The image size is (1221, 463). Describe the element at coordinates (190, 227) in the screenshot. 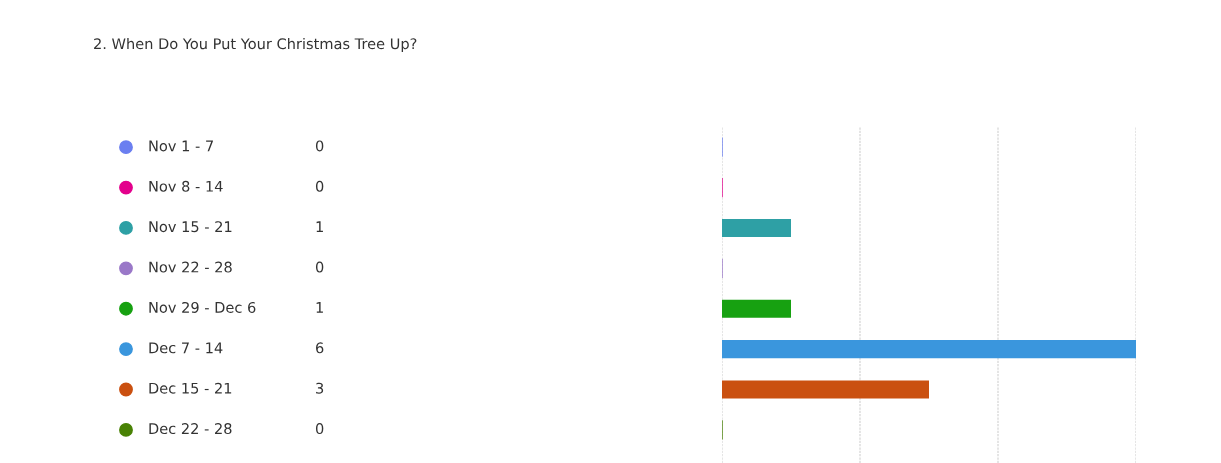

I see `y-tick-label: Nov 15 - 21` at that location.